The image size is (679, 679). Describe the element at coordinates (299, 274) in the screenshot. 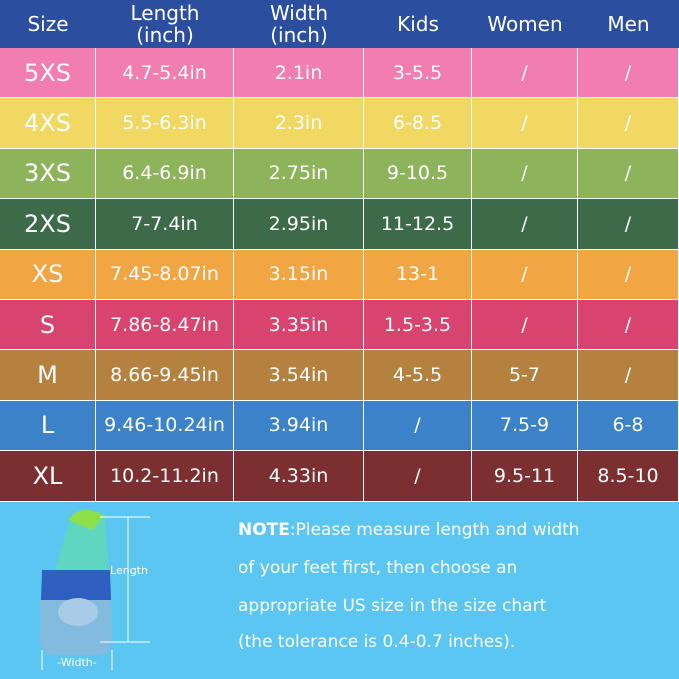

I see `table-cell: 3.15in` at that location.